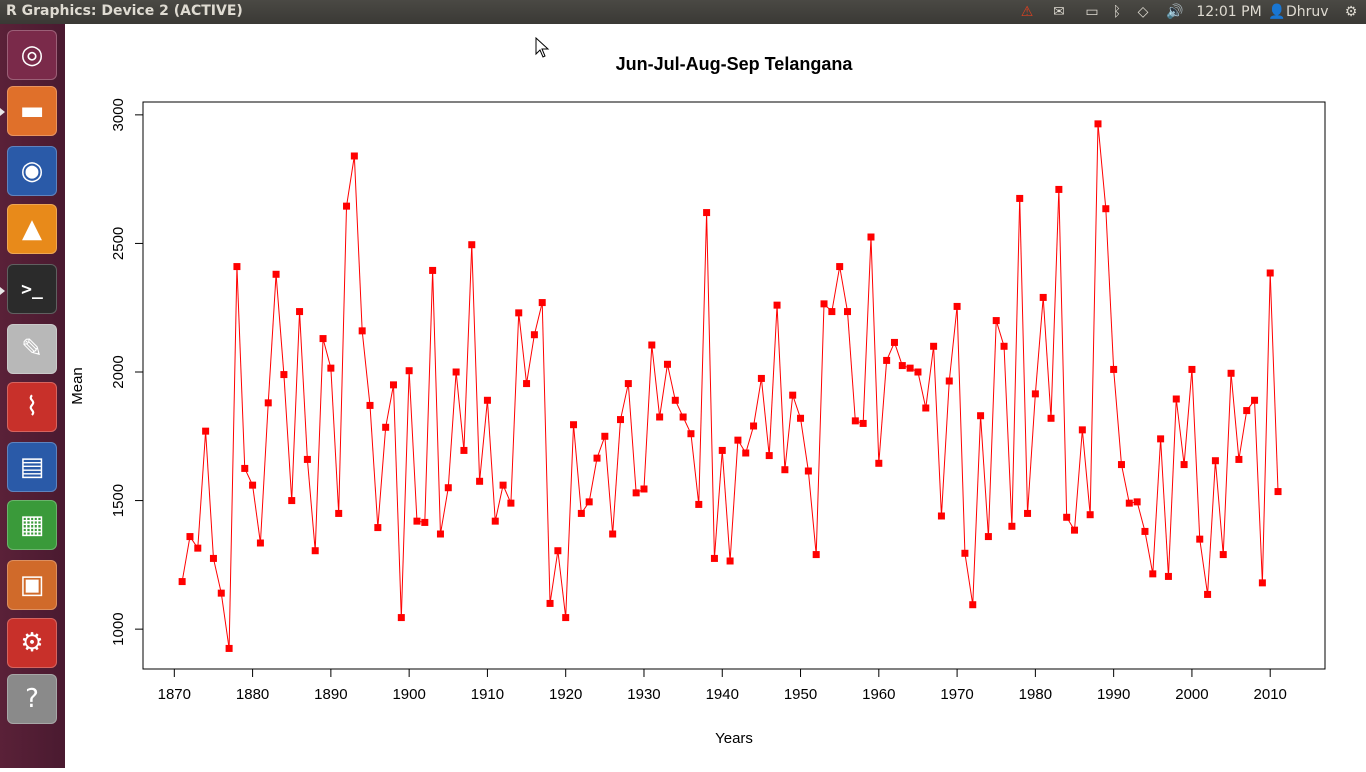 This screenshot has height=772, width=1366. What do you see at coordinates (734, 738) in the screenshot?
I see `x-axis-label: Years` at bounding box center [734, 738].